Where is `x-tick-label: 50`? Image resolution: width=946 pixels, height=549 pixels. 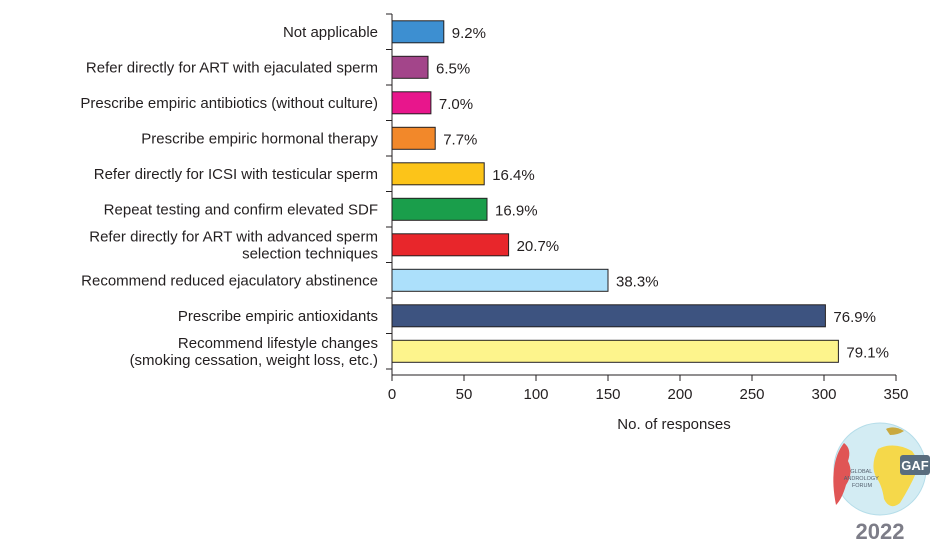 x-tick-label: 50 is located at coordinates (464, 394).